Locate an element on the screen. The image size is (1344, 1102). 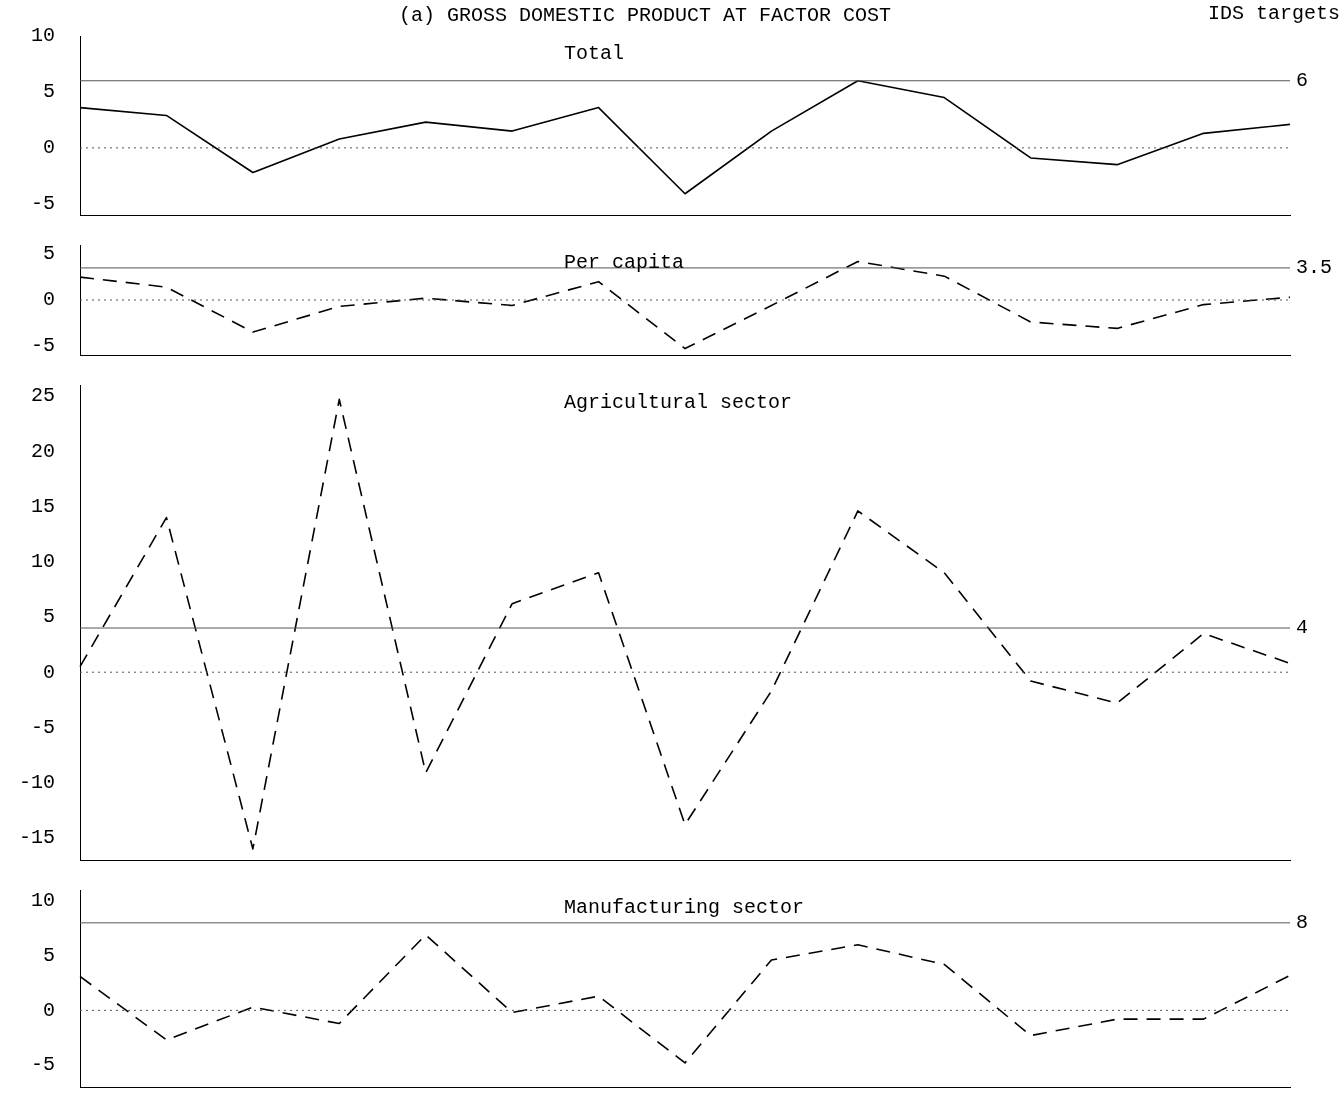
series-label: Per capita is located at coordinates (624, 263).